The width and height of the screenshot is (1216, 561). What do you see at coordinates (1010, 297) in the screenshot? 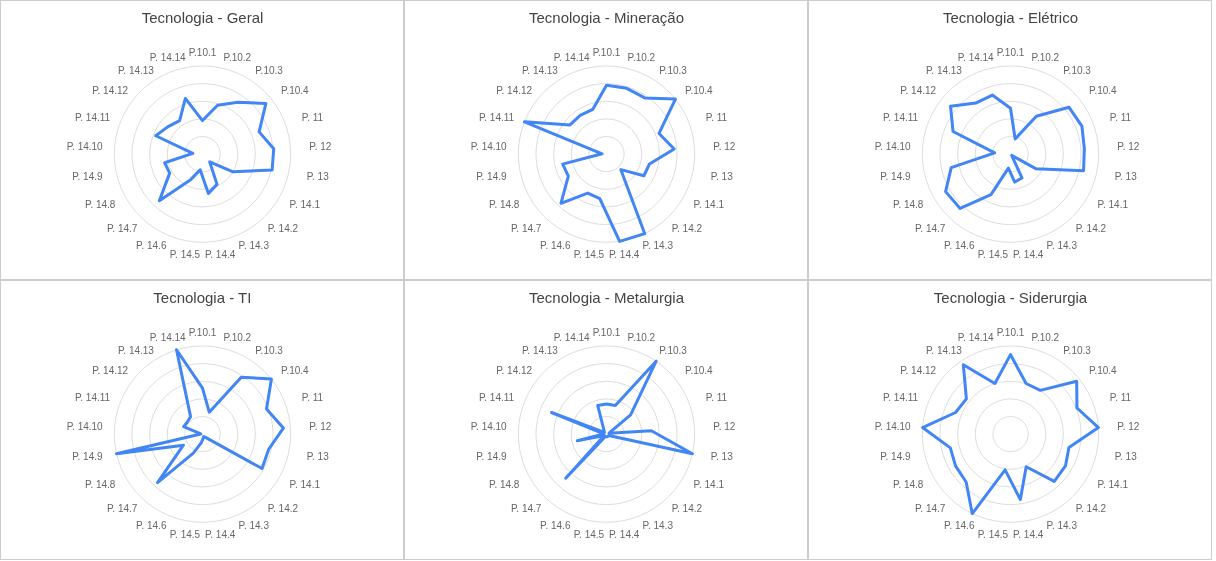
I see `chart-title: Tecnologia - Siderurgia` at bounding box center [1010, 297].